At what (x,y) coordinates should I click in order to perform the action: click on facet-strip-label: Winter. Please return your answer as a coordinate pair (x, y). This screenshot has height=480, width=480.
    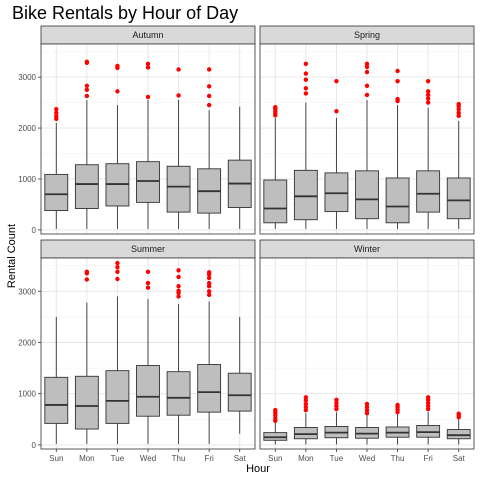
    Looking at the image, I should click on (367, 249).